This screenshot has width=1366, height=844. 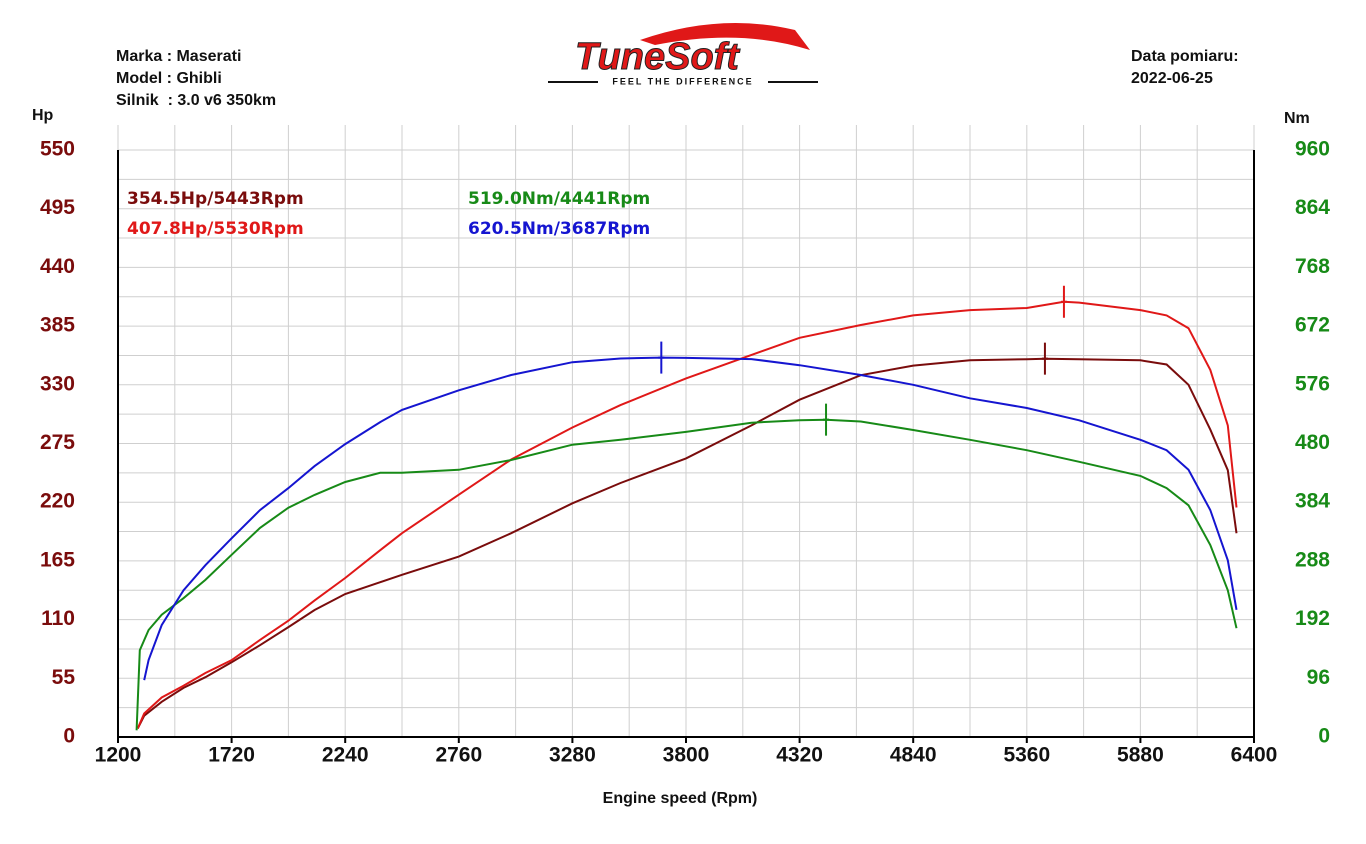 I want to click on y2-tick-label: 0, so click(x=1324, y=736).